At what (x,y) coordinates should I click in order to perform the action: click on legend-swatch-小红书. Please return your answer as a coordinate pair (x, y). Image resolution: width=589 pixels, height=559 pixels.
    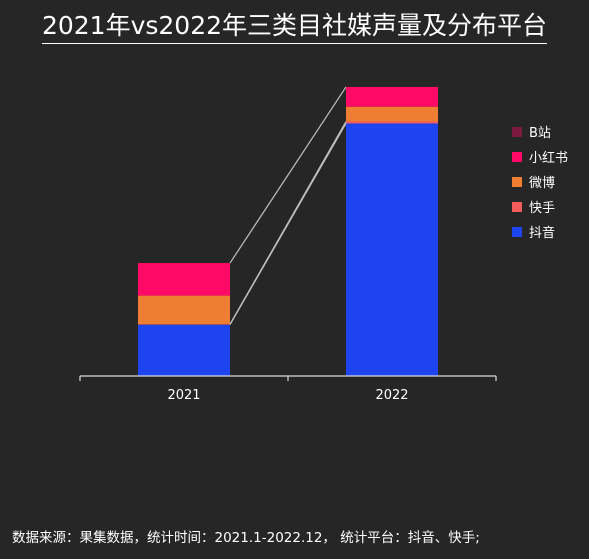
    Looking at the image, I should click on (517, 157).